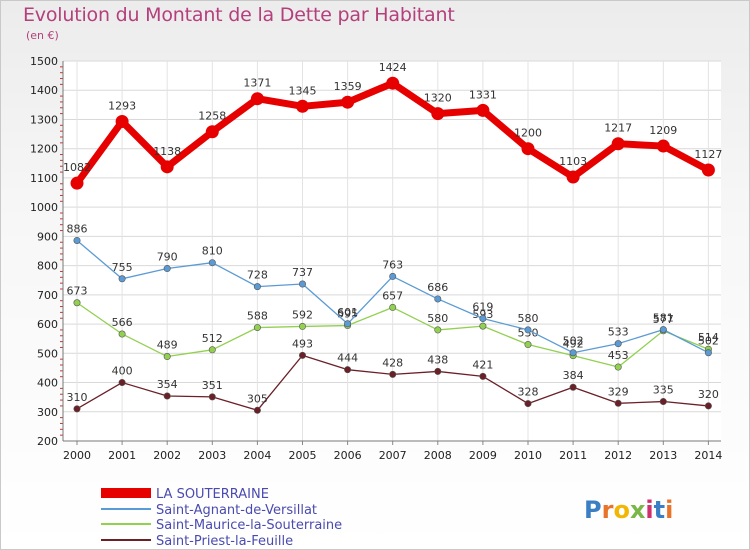 The image size is (750, 550). What do you see at coordinates (47, 441) in the screenshot?
I see `y-tick-label: 200` at bounding box center [47, 441].